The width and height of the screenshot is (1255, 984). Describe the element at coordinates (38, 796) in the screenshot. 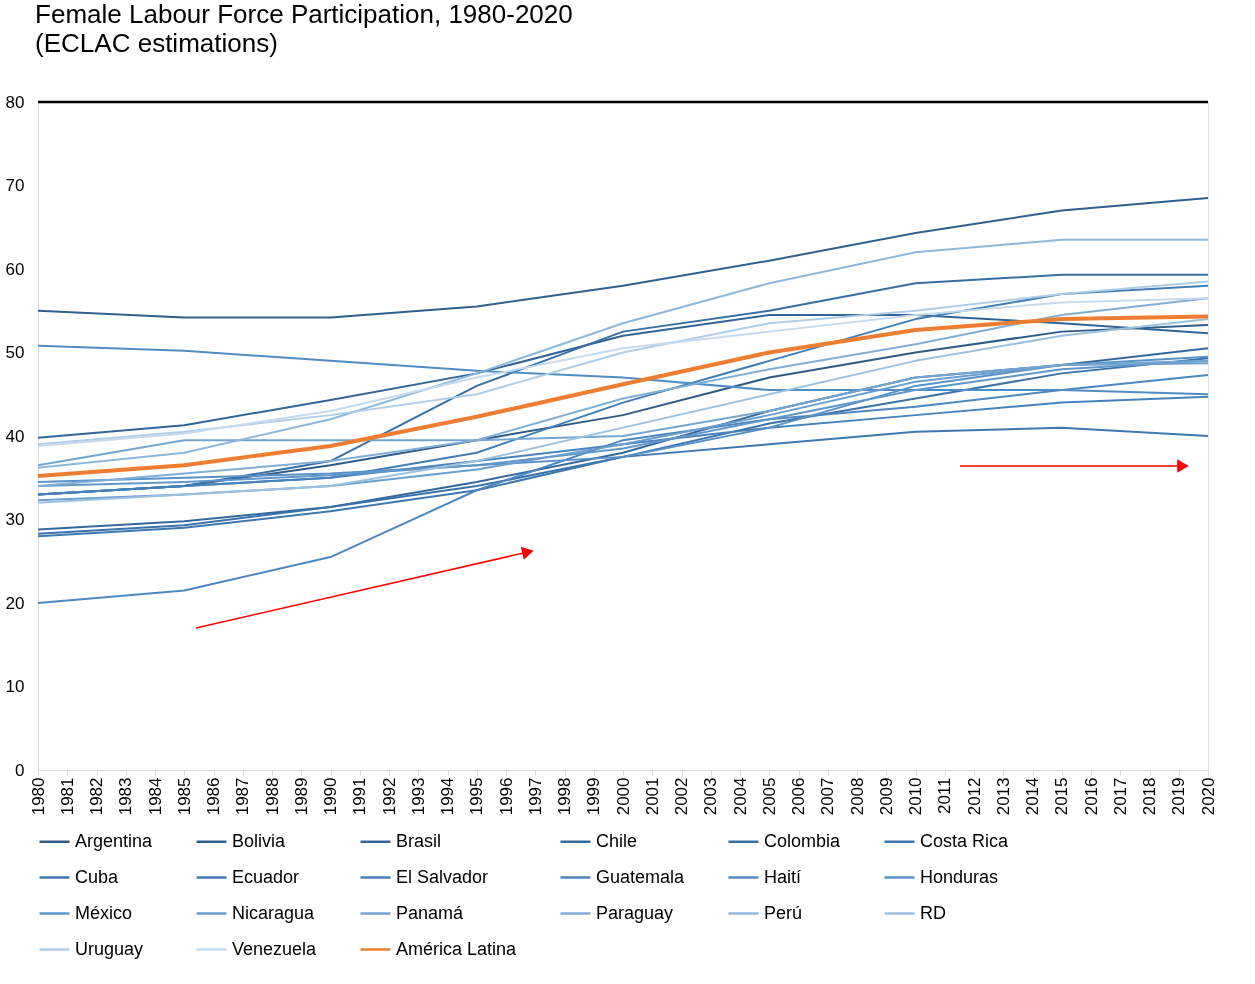

I see `x-tick-label: 1980` at that location.